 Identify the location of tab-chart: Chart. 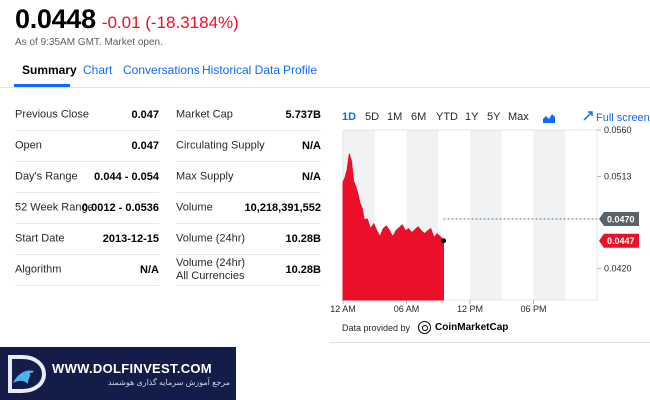
(98, 70).